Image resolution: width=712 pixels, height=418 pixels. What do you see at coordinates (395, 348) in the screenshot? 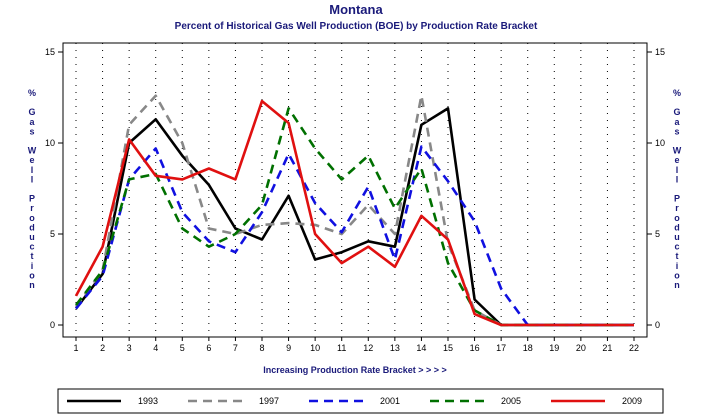
I see `x-tick-label: 13` at bounding box center [395, 348].